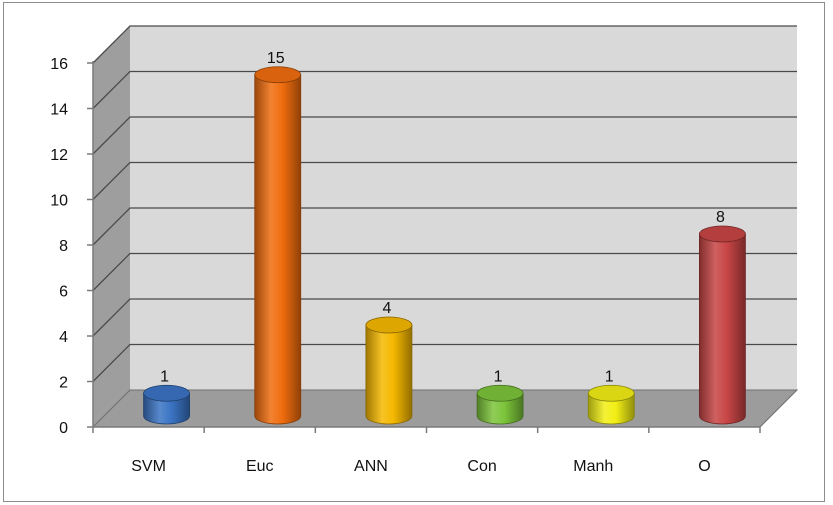  Describe the element at coordinates (63, 428) in the screenshot. I see `y-tick-label: 0` at that location.